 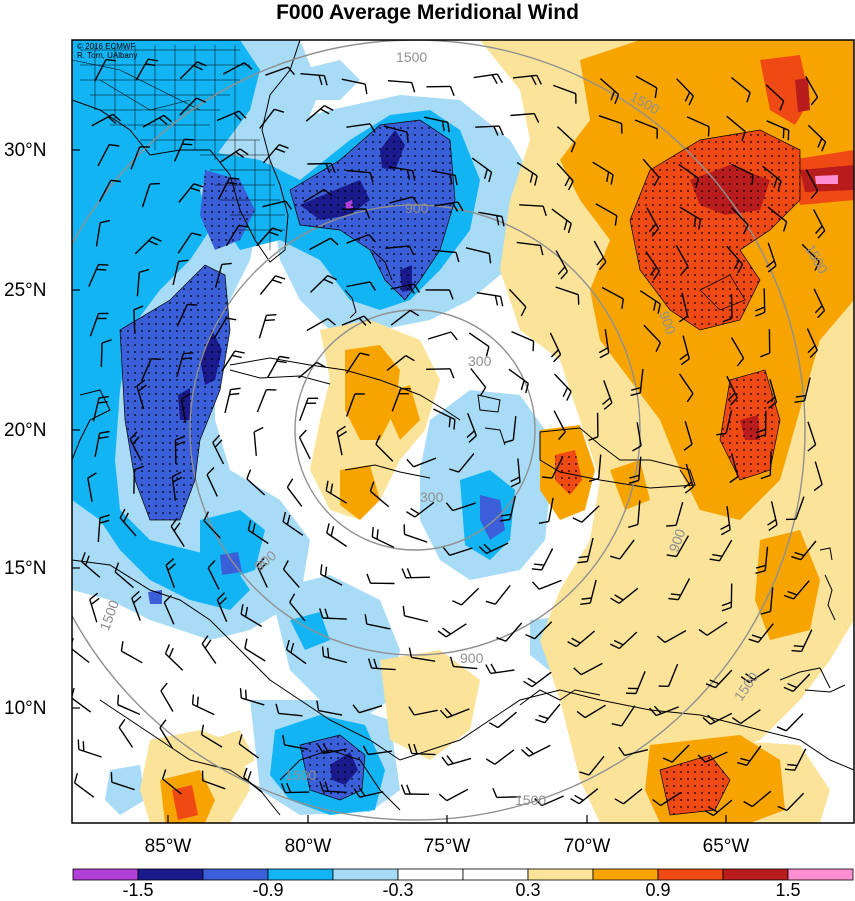 What do you see at coordinates (411, 57) in the screenshot?
I see `ring-label-1500-top: 1500` at bounding box center [411, 57].